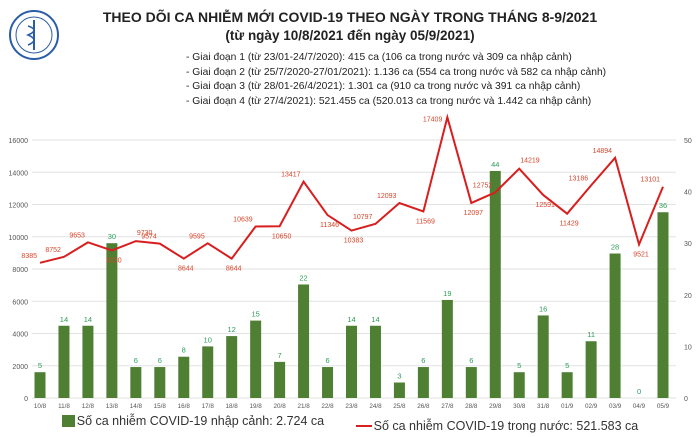  Describe the element at coordinates (543, 406) in the screenshot. I see `x-axis-tick: 31/8` at that location.